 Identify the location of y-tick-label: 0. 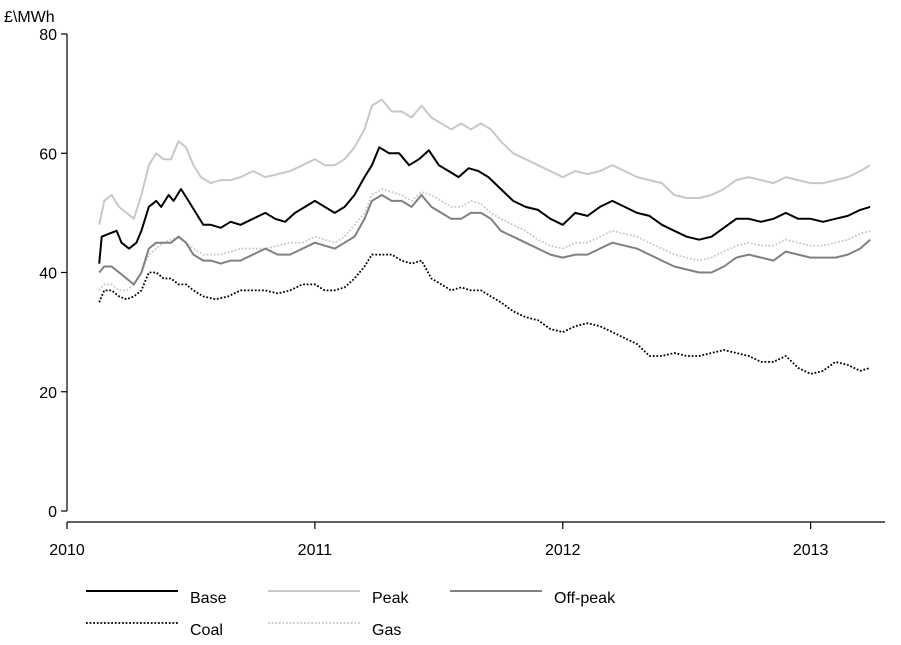
(52, 512).